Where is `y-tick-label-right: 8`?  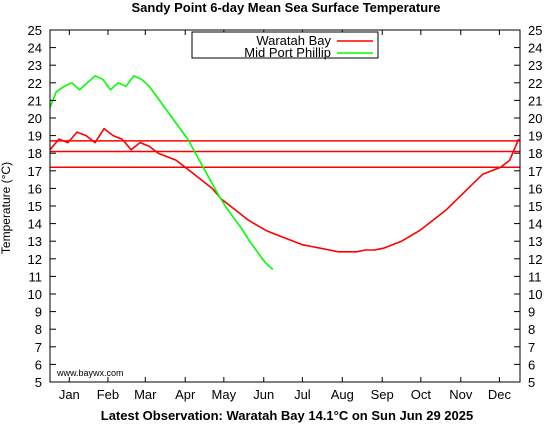
y-tick-label-right: 8 is located at coordinates (531, 329).